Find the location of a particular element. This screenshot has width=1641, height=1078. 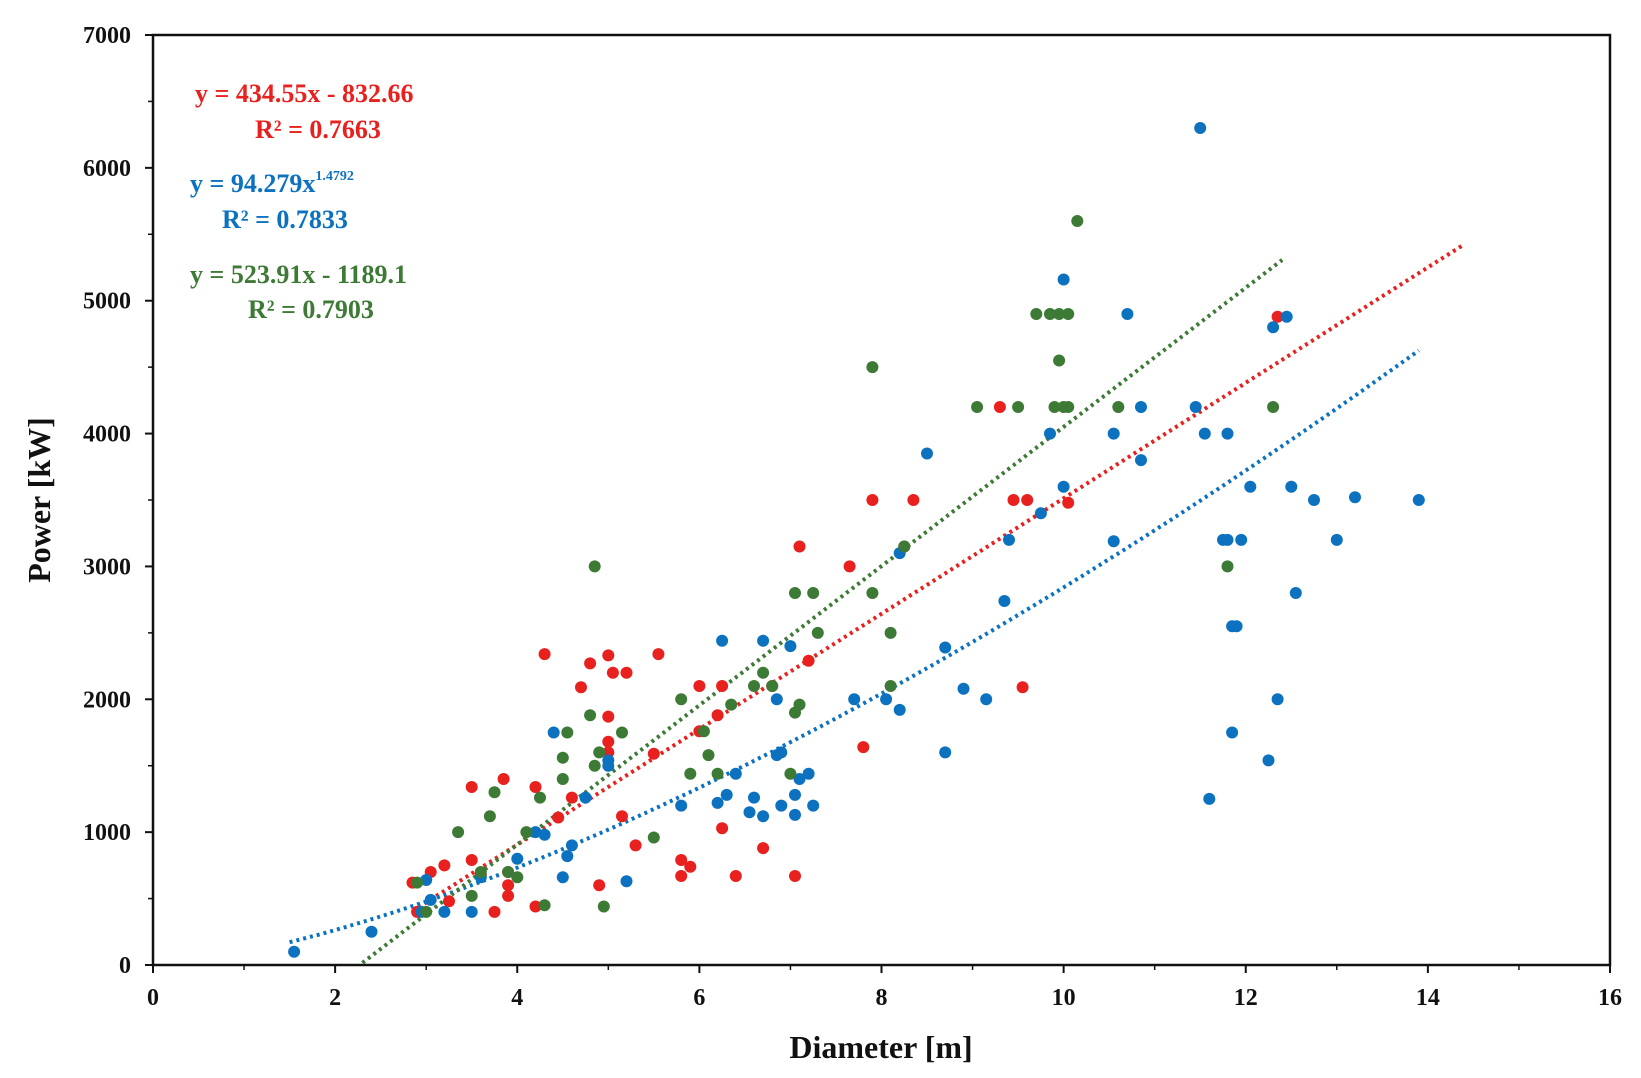

blue-equation: y = 94.279x1.4792 is located at coordinates (272, 183).